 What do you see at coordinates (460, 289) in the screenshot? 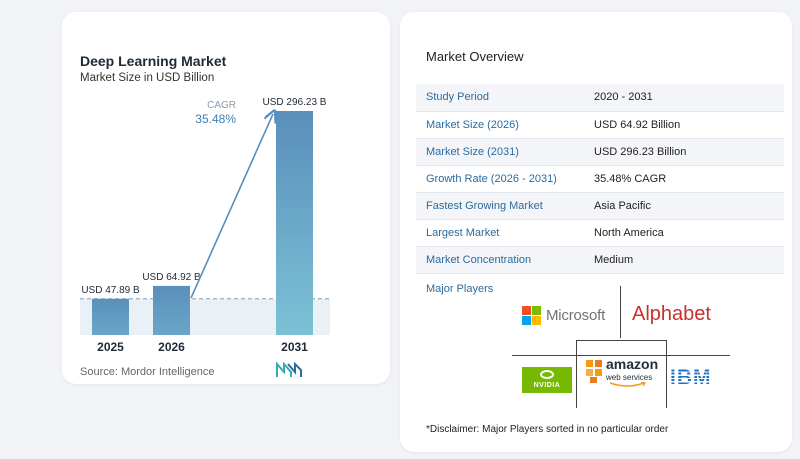
I see `major-players-title: Major Players` at bounding box center [460, 289].